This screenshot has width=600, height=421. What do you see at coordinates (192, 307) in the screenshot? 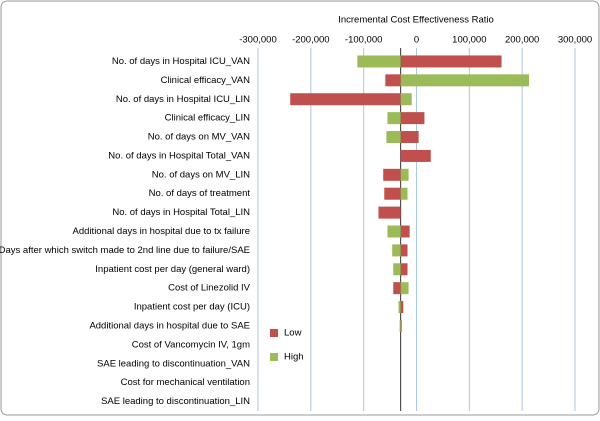
I see `category-label: Inpatient cost per day (ICU)` at bounding box center [192, 307].